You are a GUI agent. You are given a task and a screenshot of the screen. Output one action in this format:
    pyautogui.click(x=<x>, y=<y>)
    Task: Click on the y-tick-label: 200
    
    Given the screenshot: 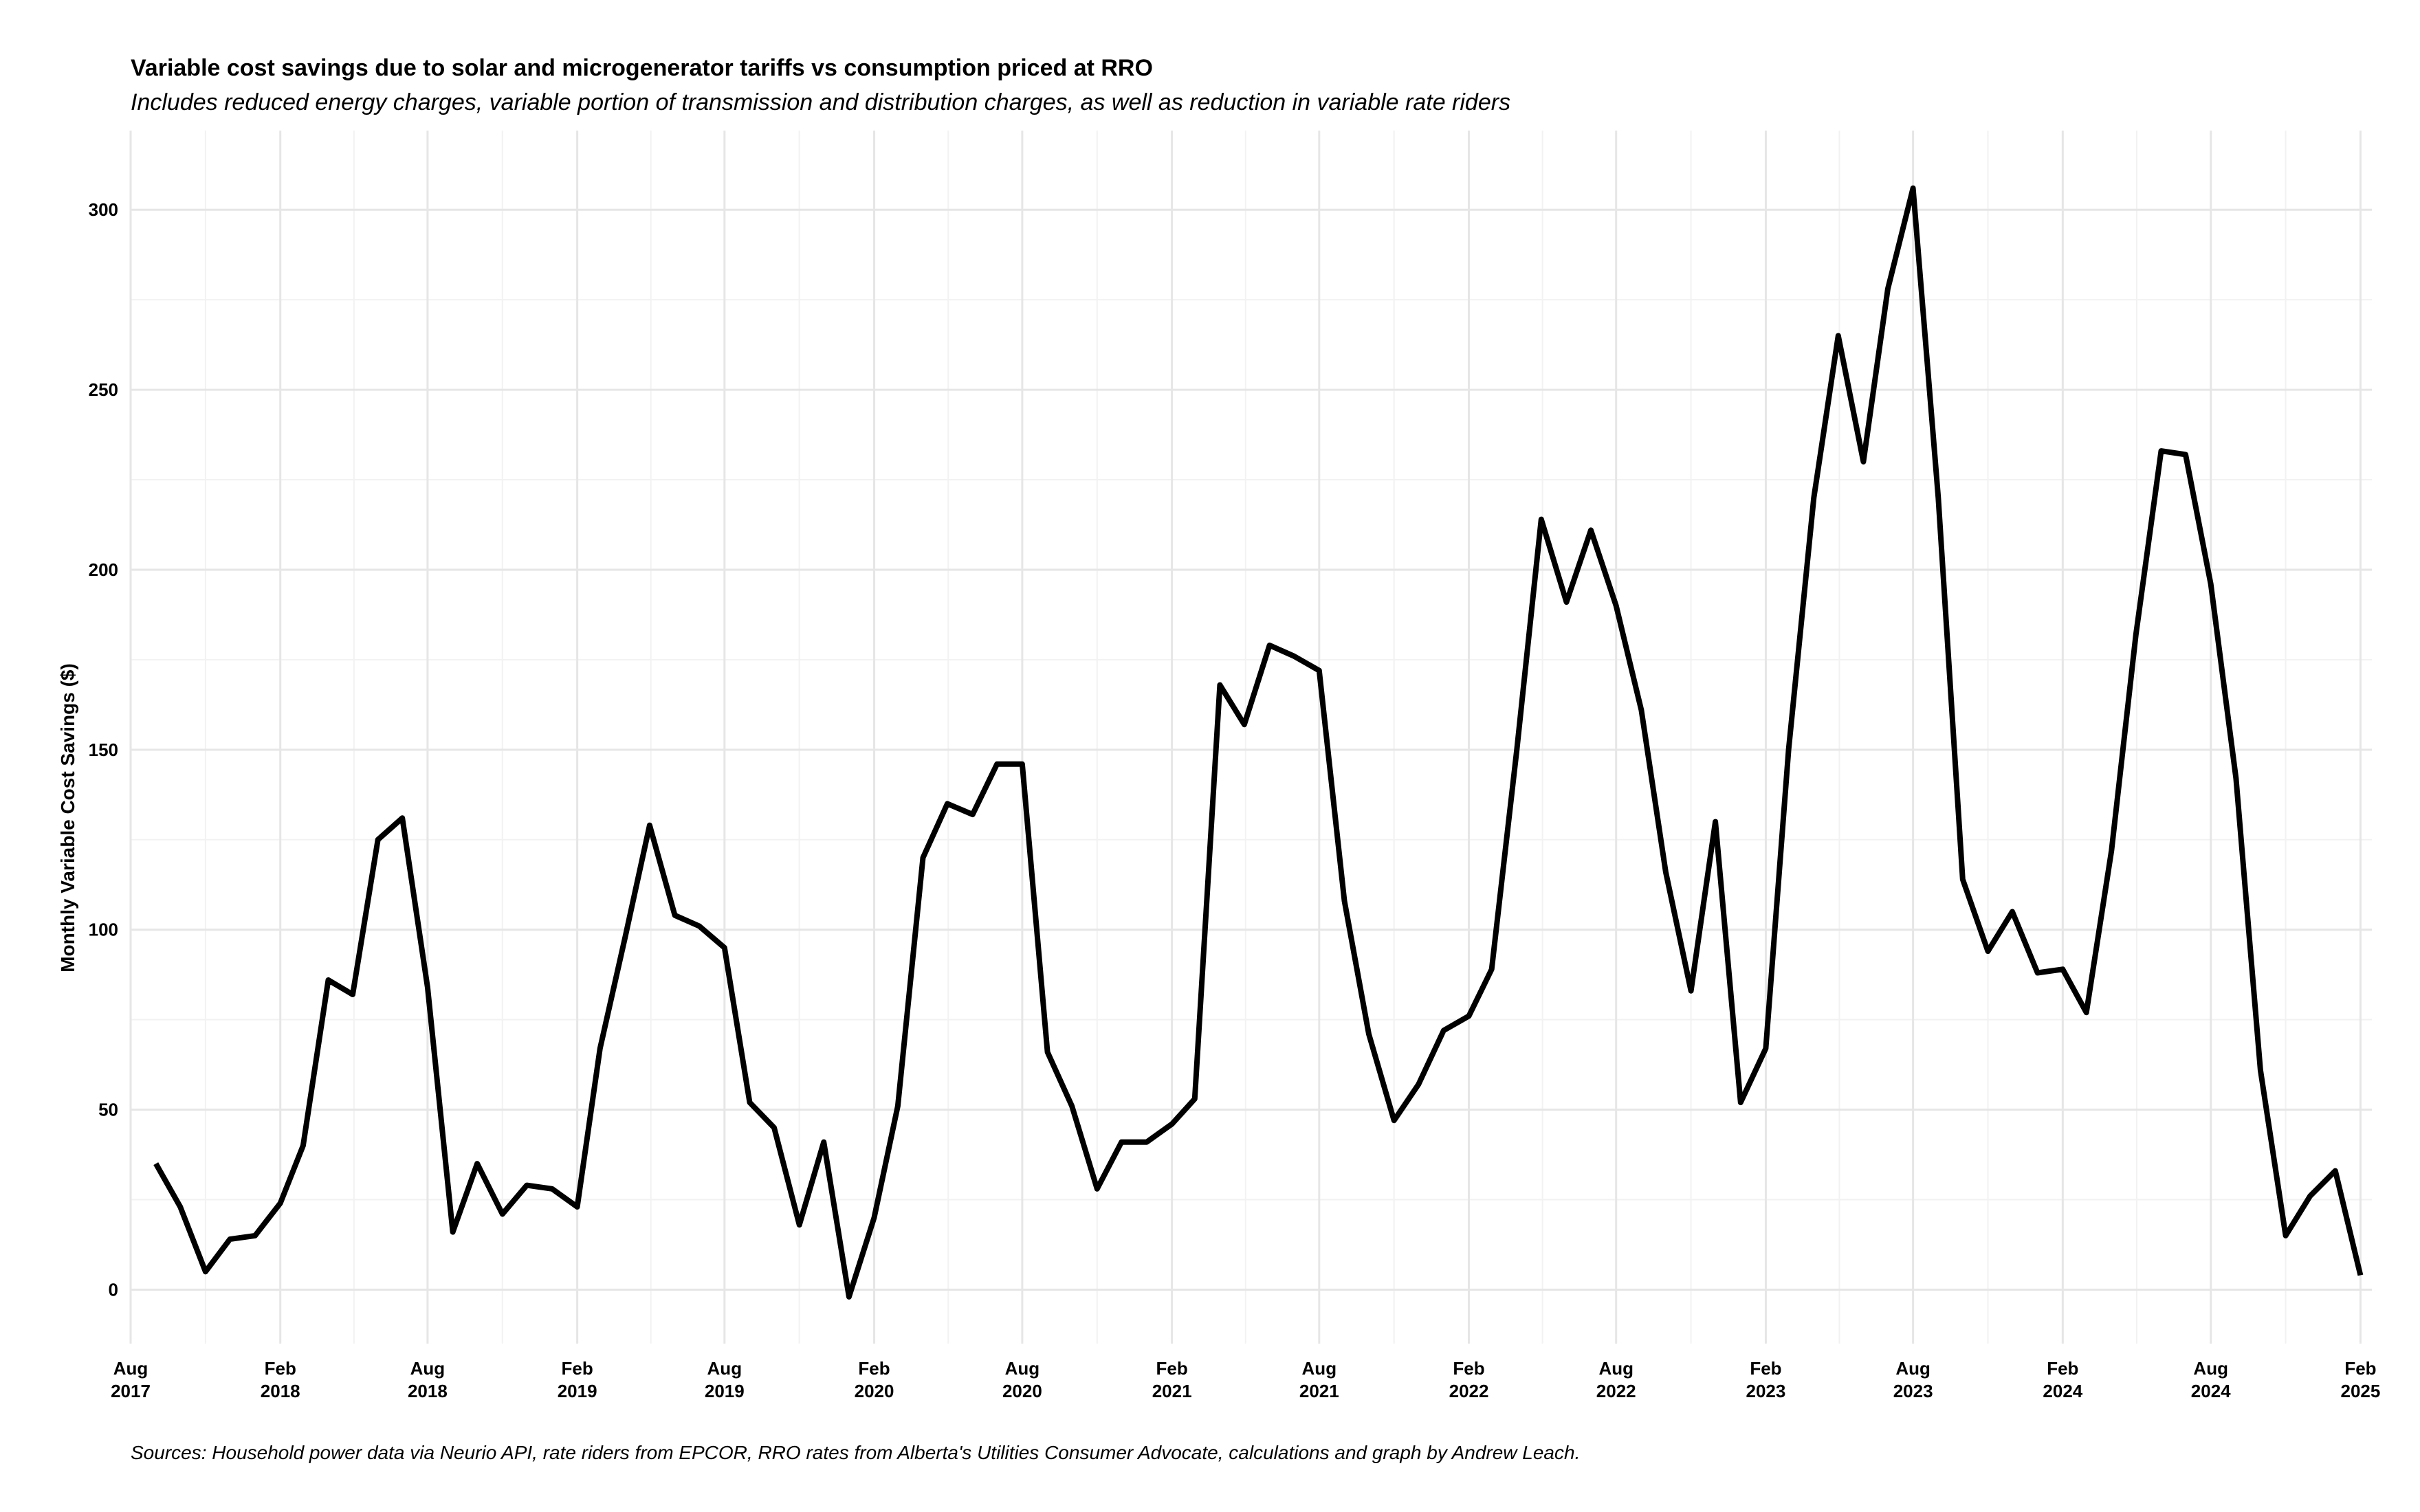 What is the action you would take?
    pyautogui.click(x=104, y=569)
    